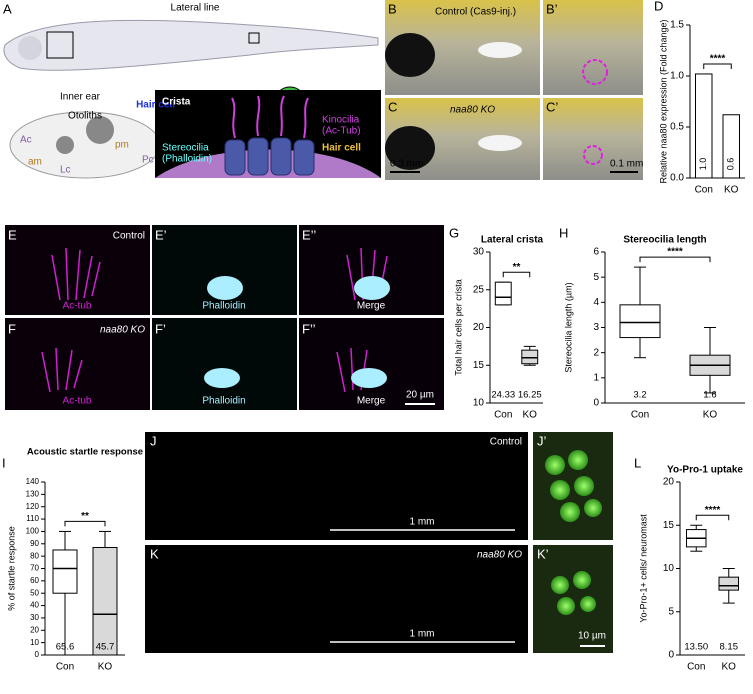  What do you see at coordinates (596, 377) in the screenshot?
I see `y-tick-label: 1` at bounding box center [596, 377].